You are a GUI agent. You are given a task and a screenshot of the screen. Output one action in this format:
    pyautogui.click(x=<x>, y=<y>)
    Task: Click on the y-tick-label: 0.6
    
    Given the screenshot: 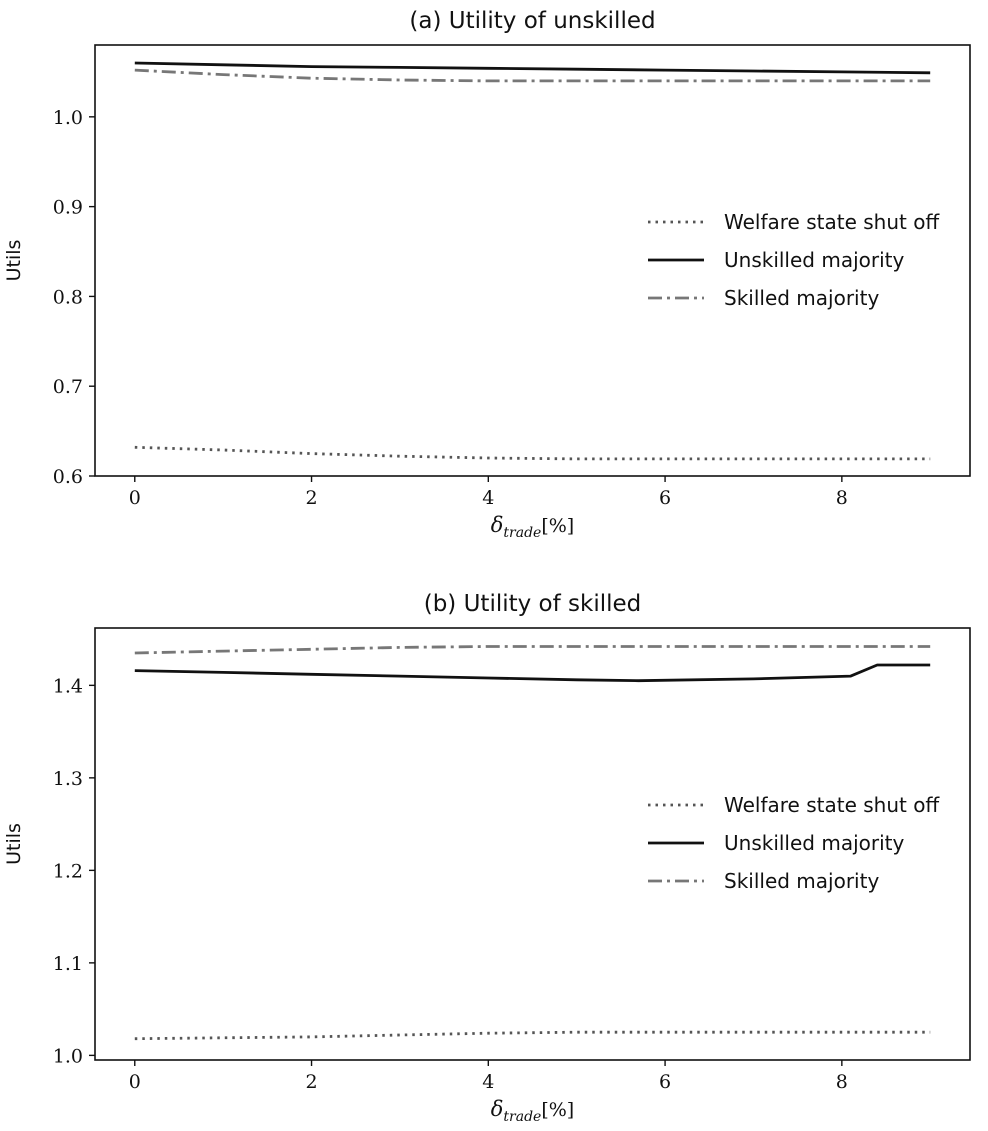 What is the action you would take?
    pyautogui.click(x=68, y=477)
    